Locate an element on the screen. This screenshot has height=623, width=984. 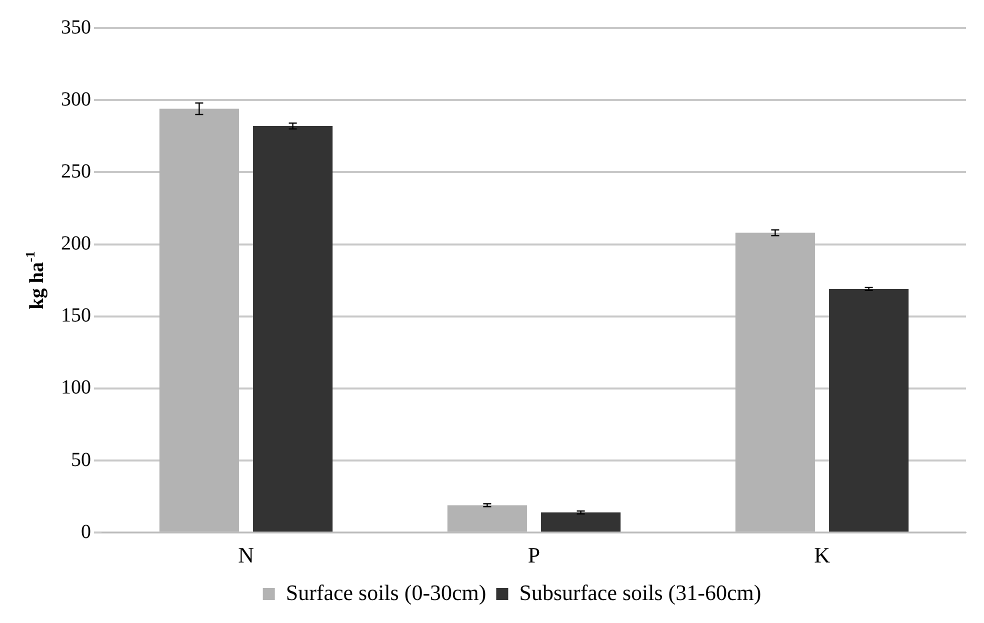
y-tick-label: 50 is located at coordinates (81, 459).